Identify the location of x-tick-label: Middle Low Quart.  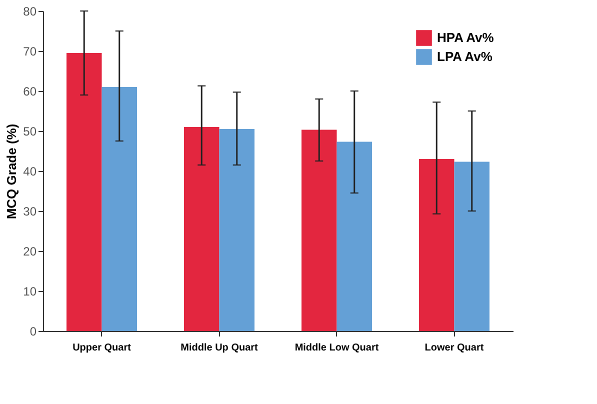
(337, 348).